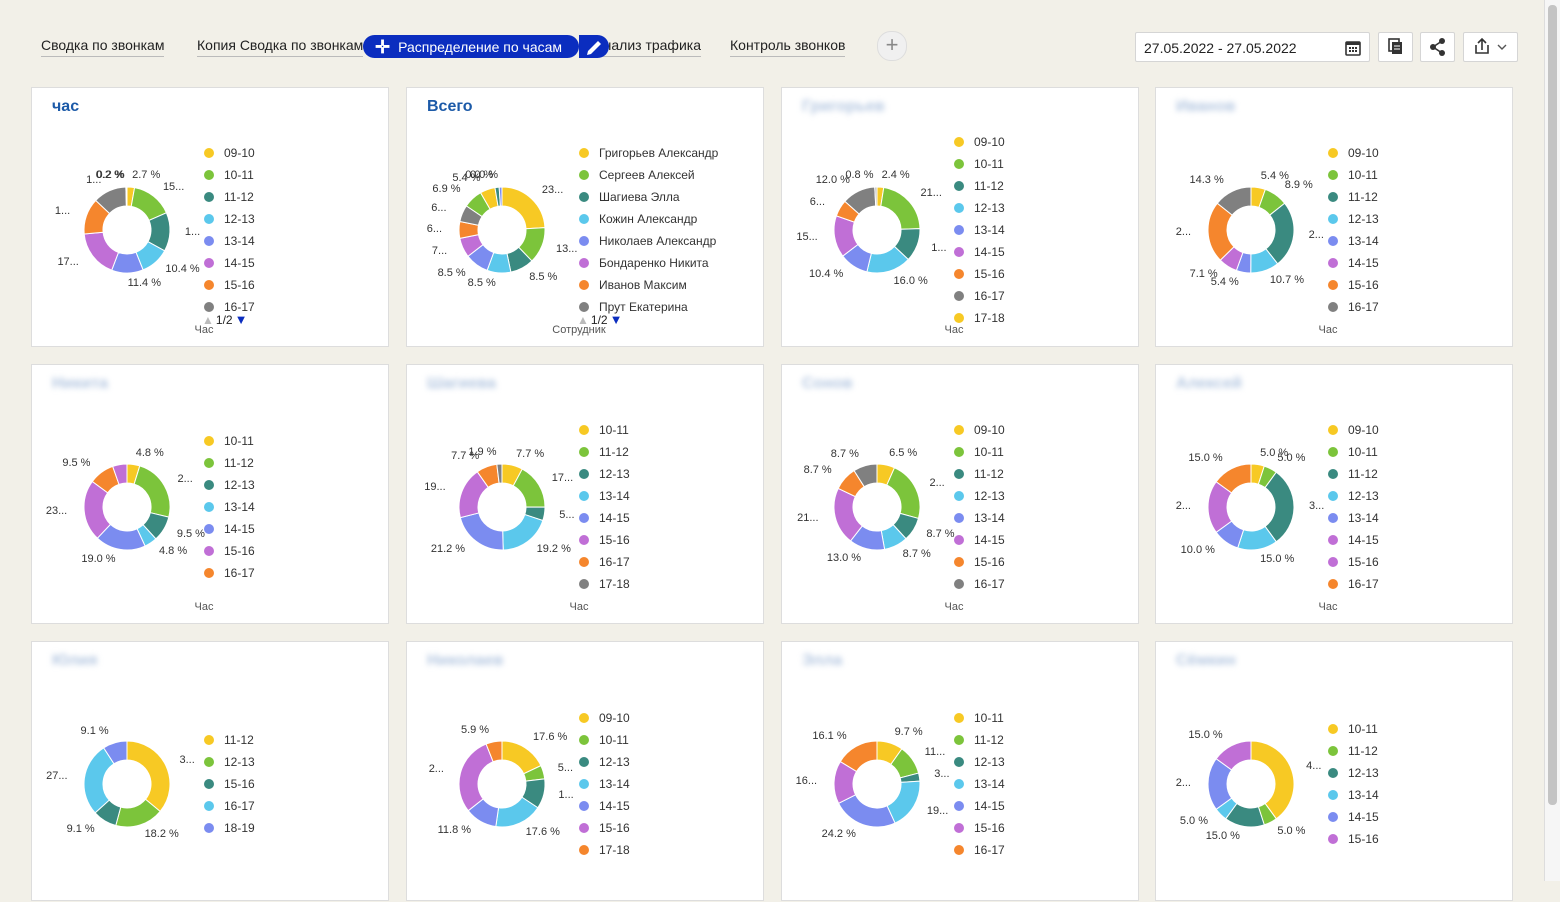 The image size is (1560, 902). I want to click on edit-tab-button, so click(594, 46).